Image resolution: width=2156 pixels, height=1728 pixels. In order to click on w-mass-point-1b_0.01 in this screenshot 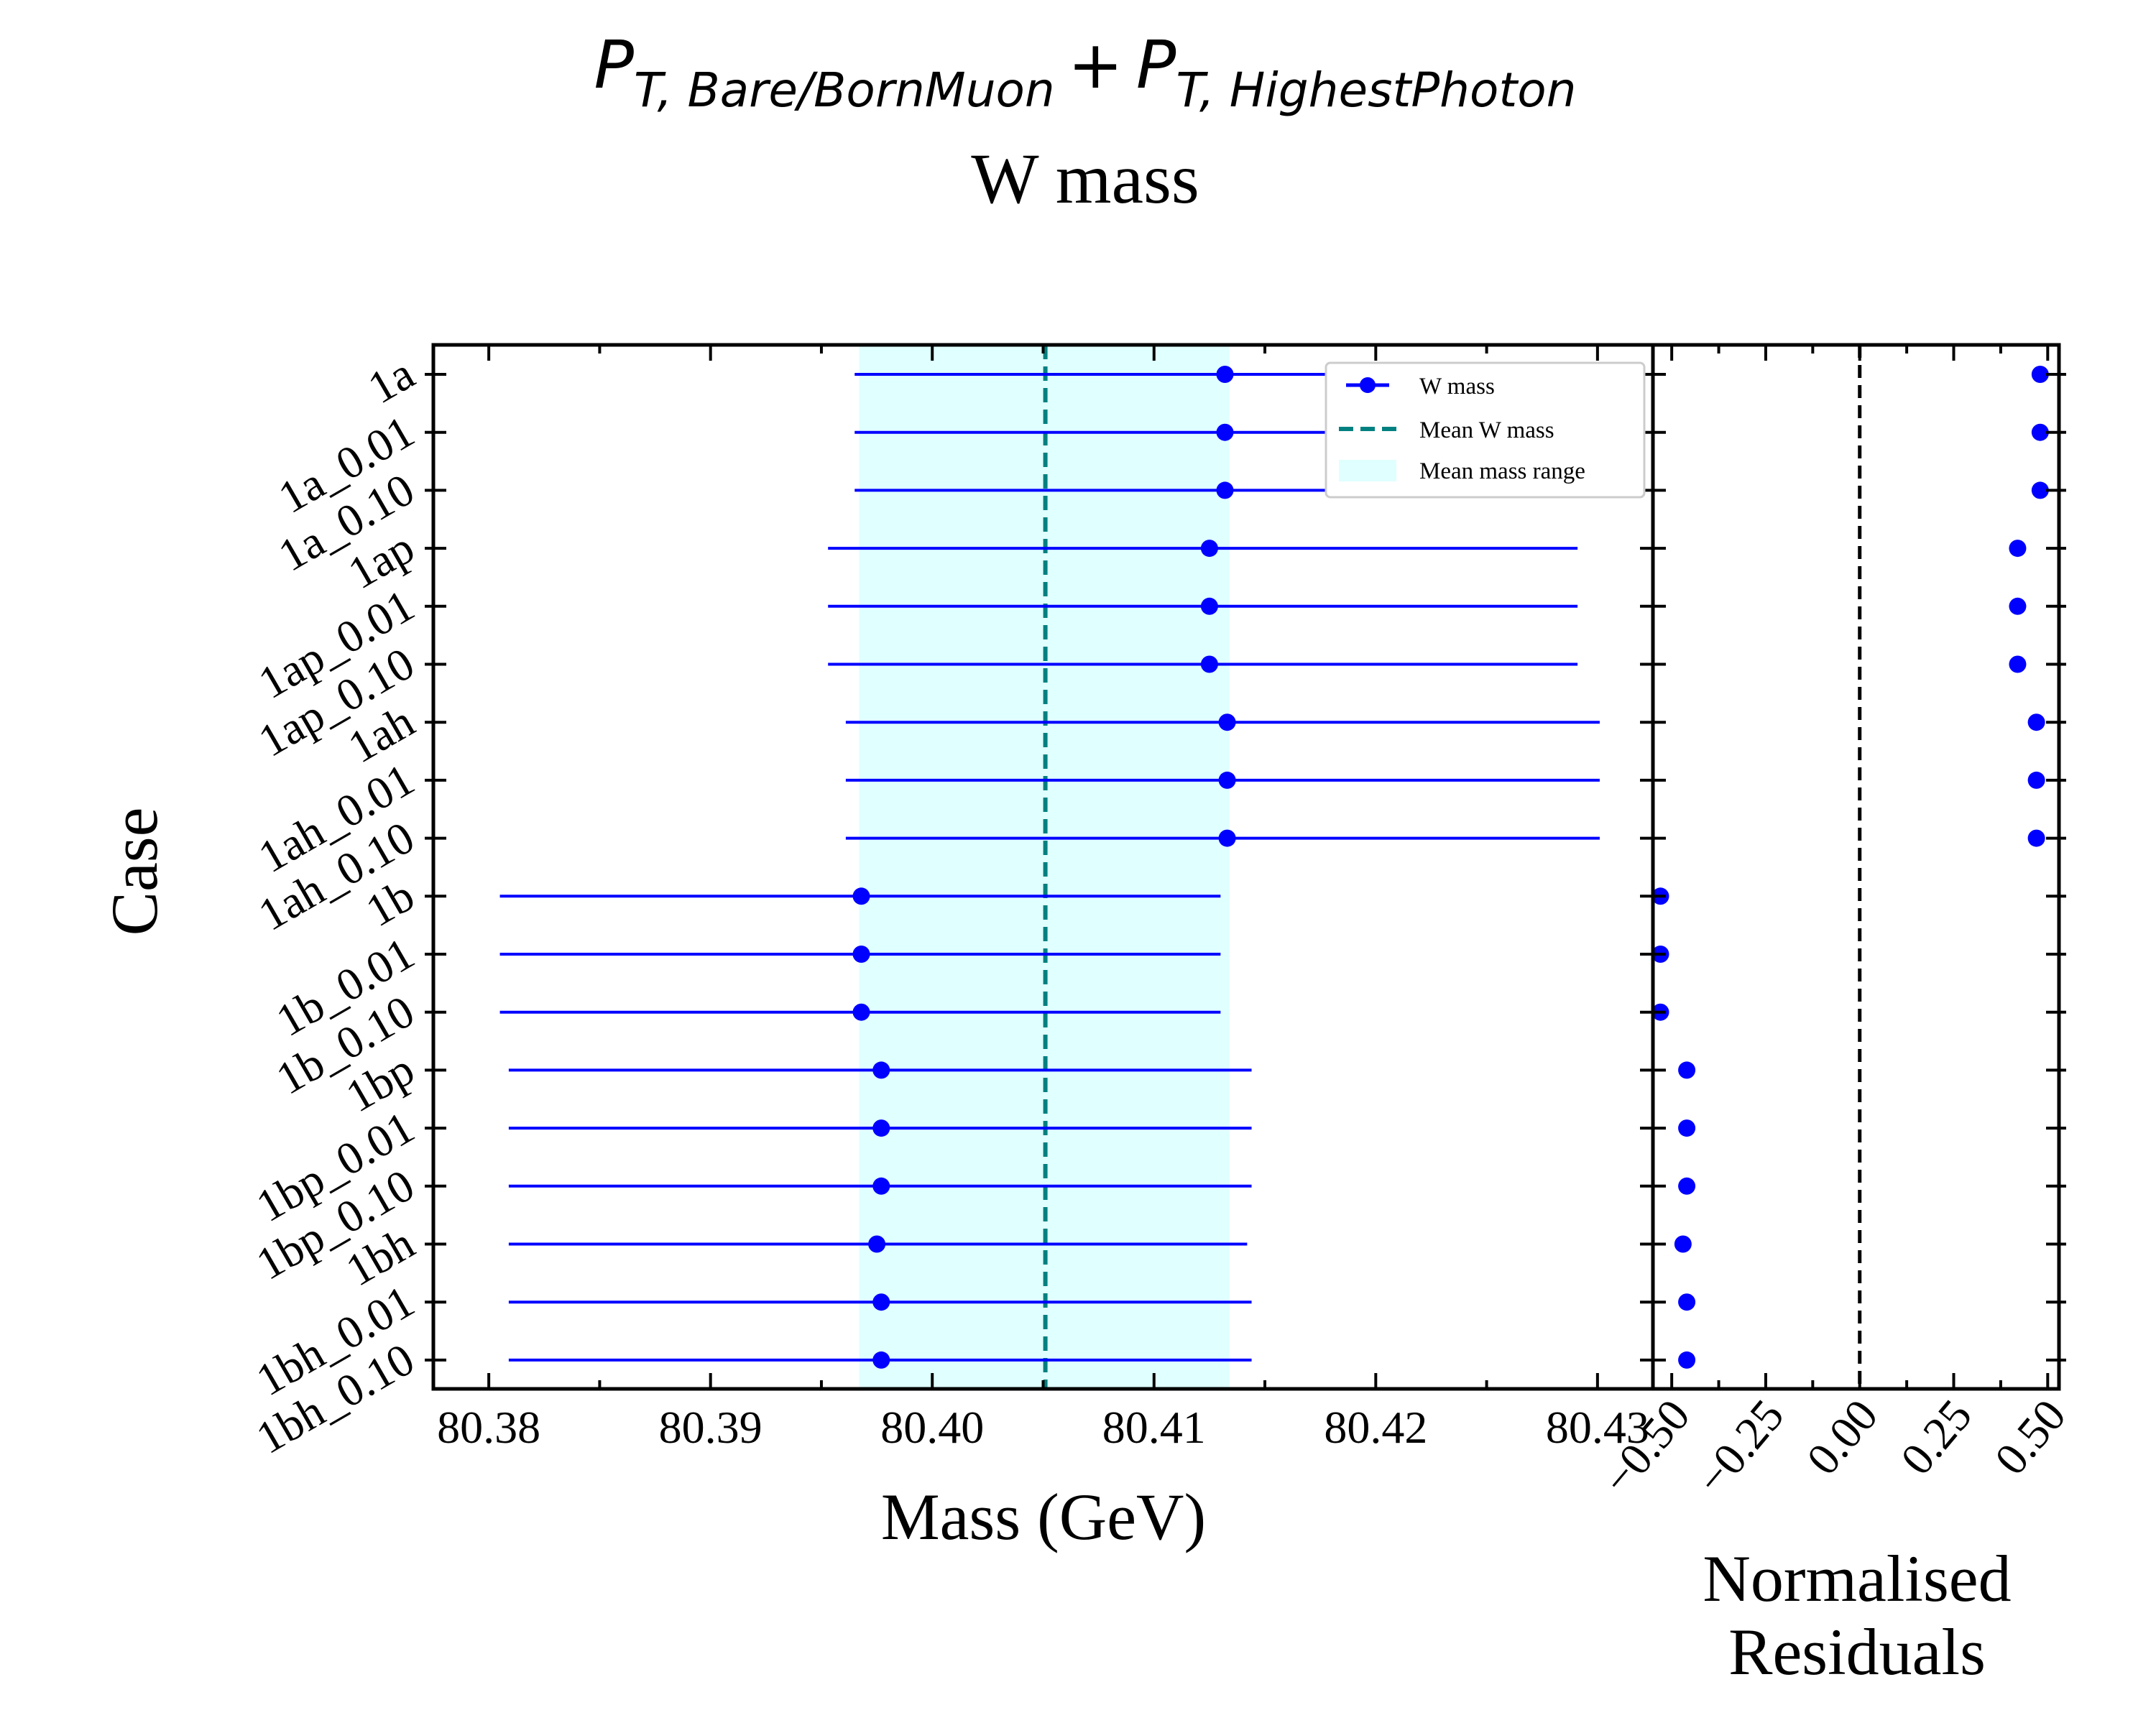, I will do `click(861, 955)`.